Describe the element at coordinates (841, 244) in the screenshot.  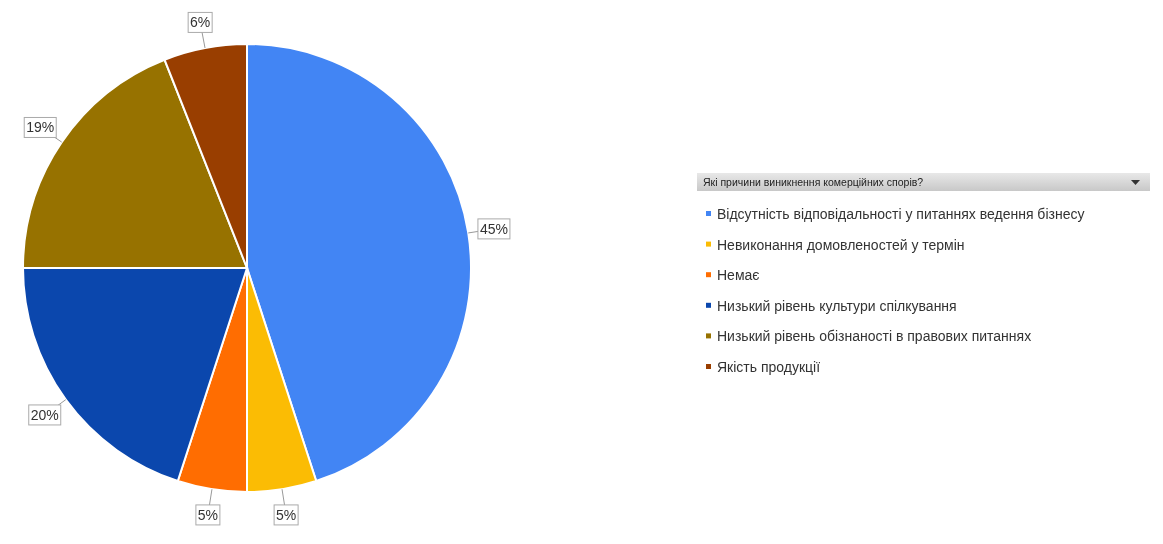
I see `legend-label: Невиконання домовленостей у термін` at that location.